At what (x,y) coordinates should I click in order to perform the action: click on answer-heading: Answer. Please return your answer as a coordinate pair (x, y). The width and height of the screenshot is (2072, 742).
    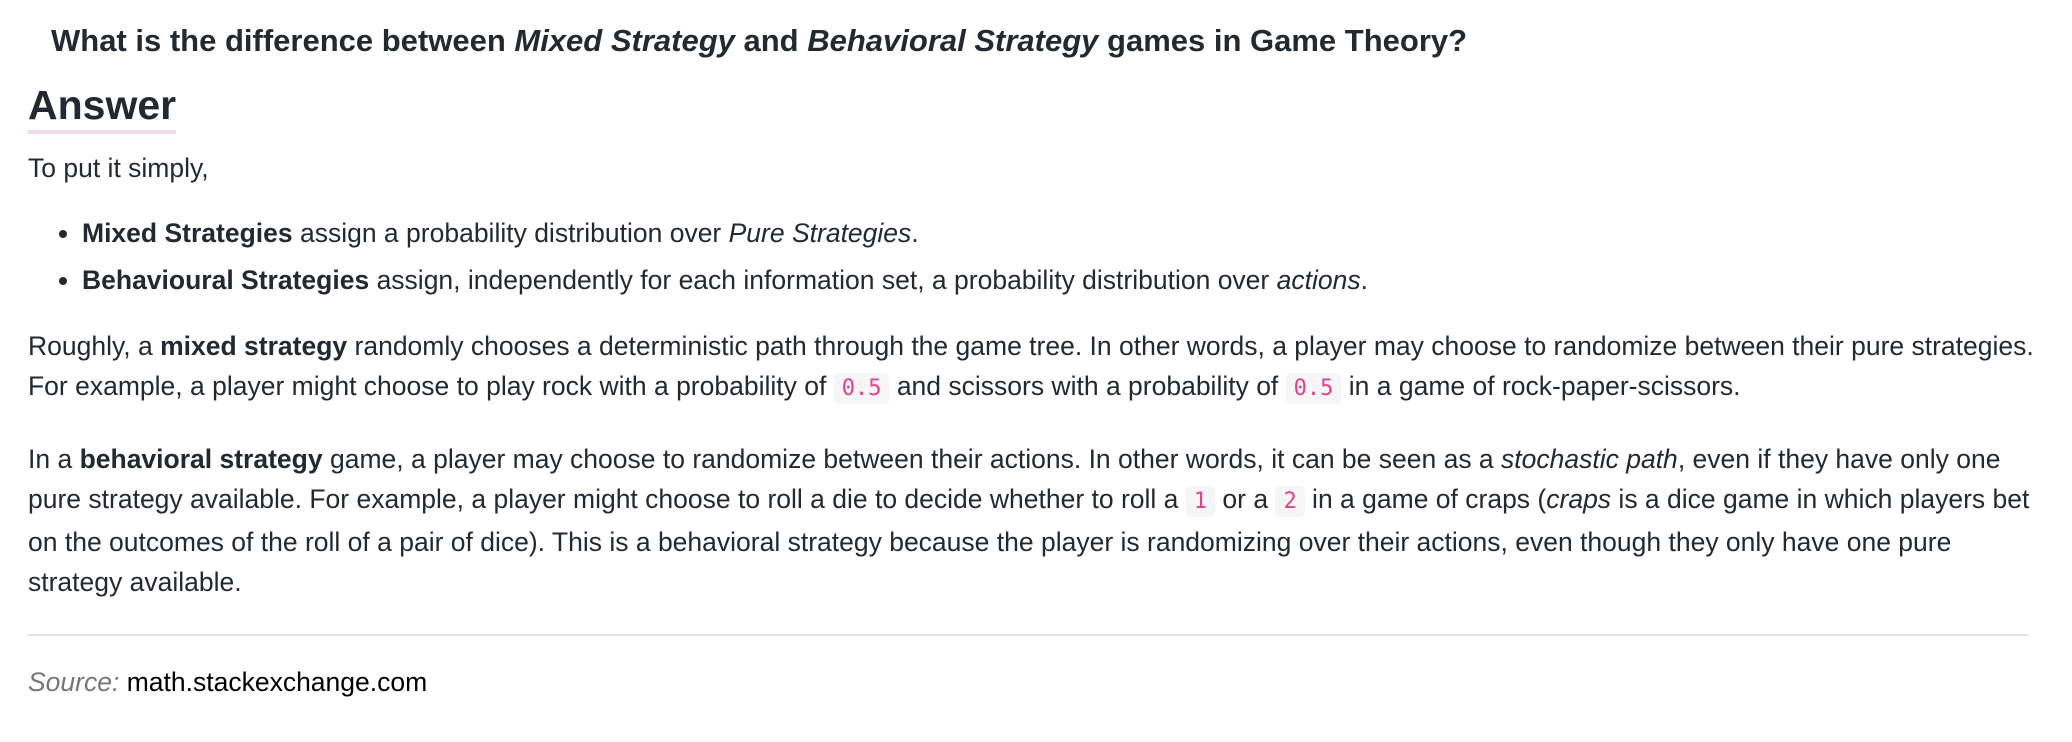
    Looking at the image, I should click on (102, 107).